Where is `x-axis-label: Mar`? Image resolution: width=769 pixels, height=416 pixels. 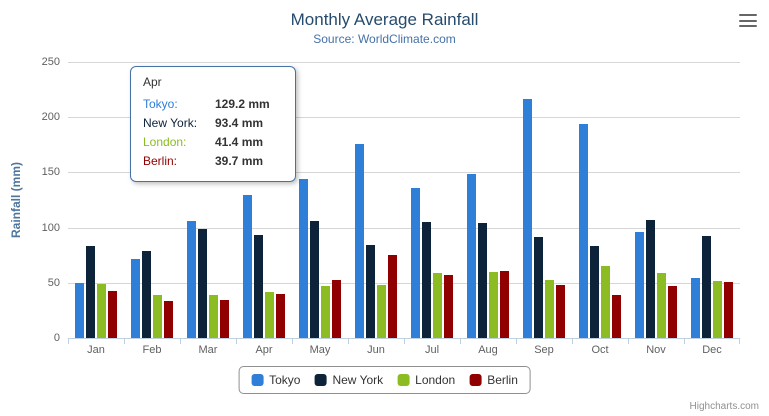
x-axis-label: Mar is located at coordinates (208, 350).